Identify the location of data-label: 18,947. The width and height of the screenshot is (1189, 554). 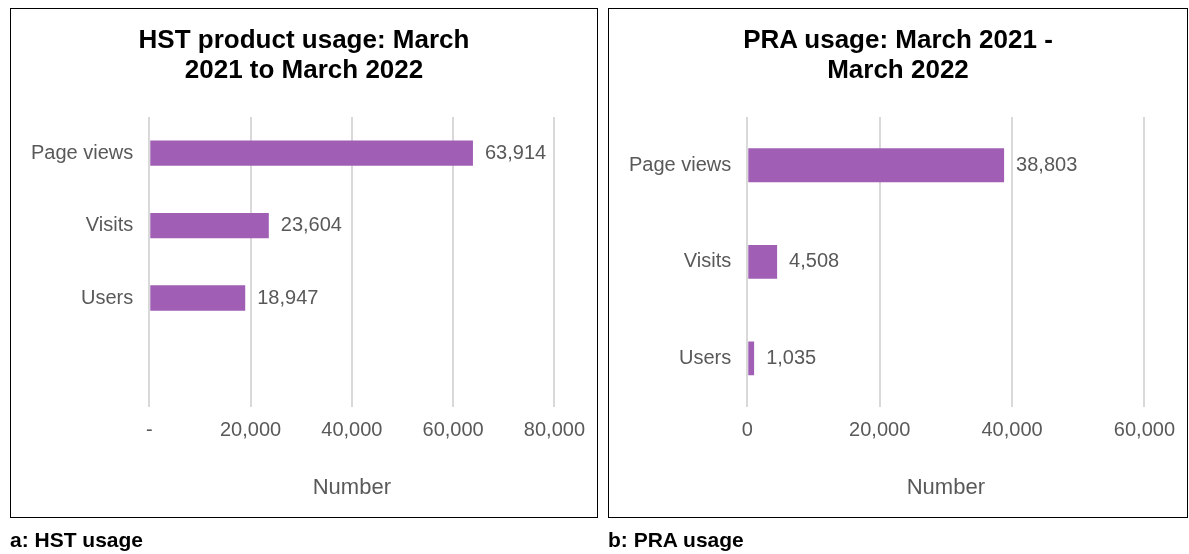
(288, 296).